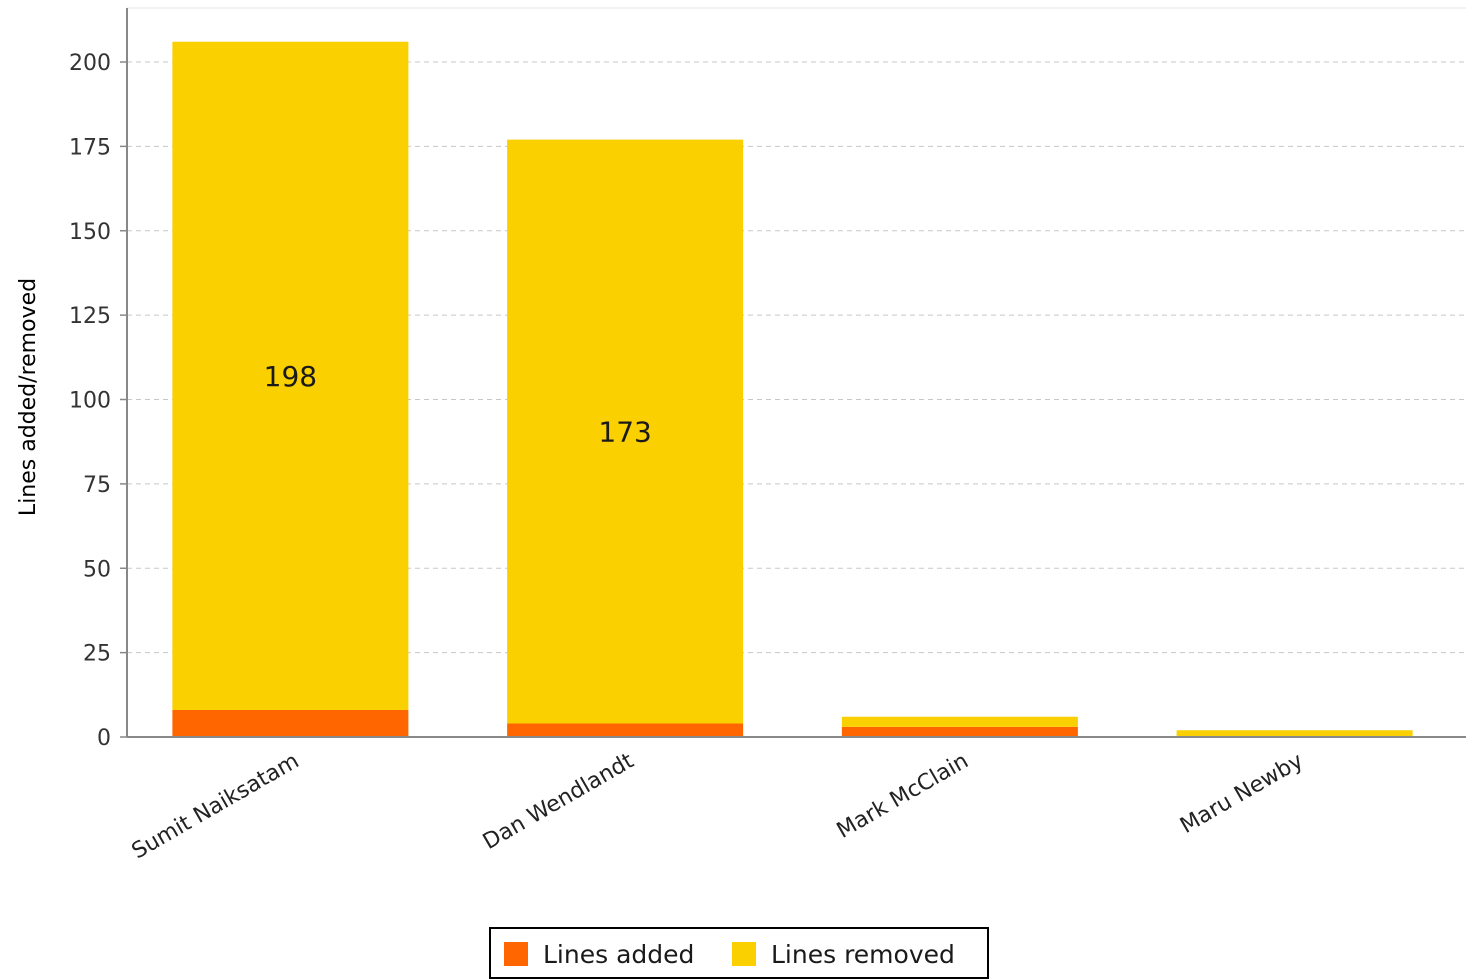 This screenshot has height=980, width=1466. Describe the element at coordinates (863, 954) in the screenshot. I see `legend-label-removed: Lines removed` at that location.